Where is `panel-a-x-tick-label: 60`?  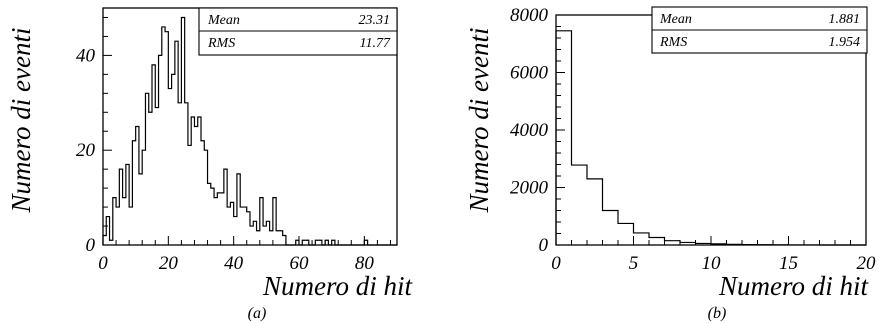
panel-a-x-tick-label: 60 is located at coordinates (300, 263).